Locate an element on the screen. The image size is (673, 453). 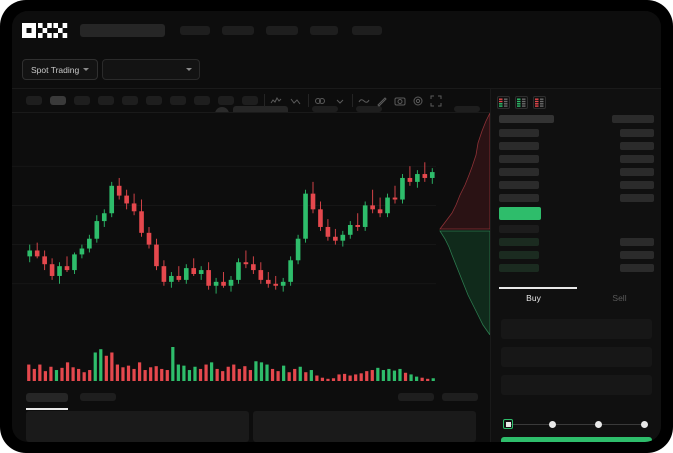
line-chart-icon is located at coordinates (364, 101).